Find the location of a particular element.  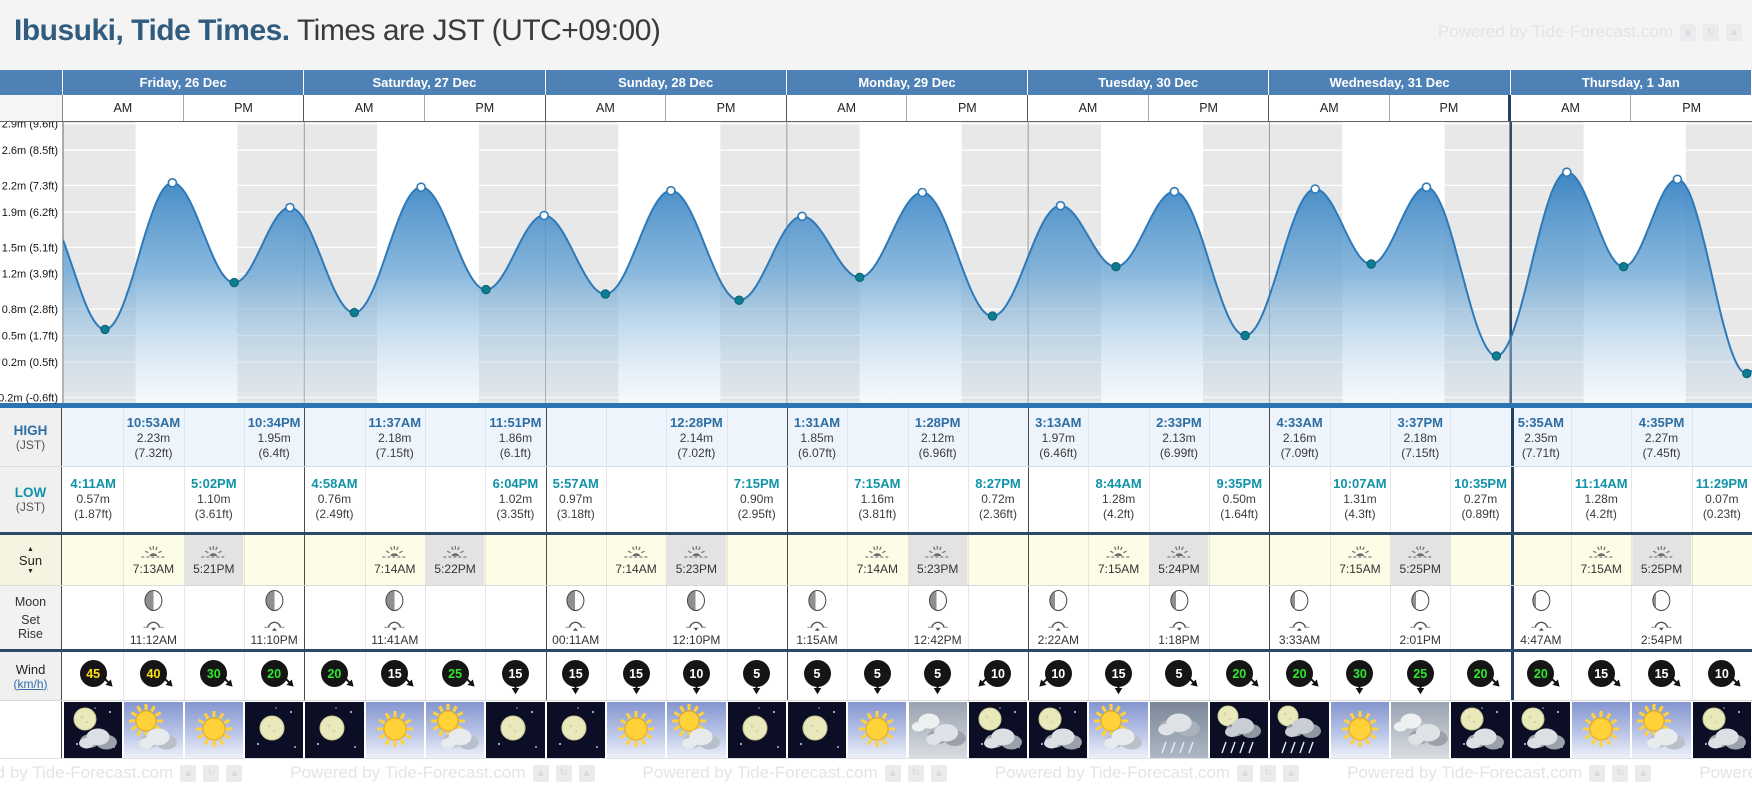

moon-rise-time: 00:11AM is located at coordinates (576, 640).